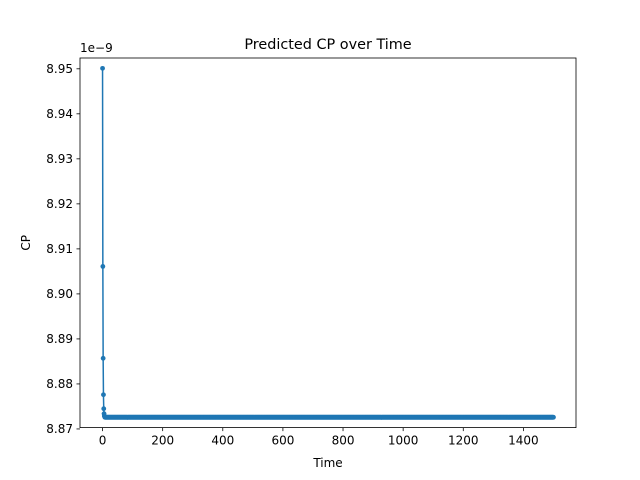 The width and height of the screenshot is (640, 480). What do you see at coordinates (59, 159) in the screenshot?
I see `y-tick-label: 8.93` at bounding box center [59, 159].